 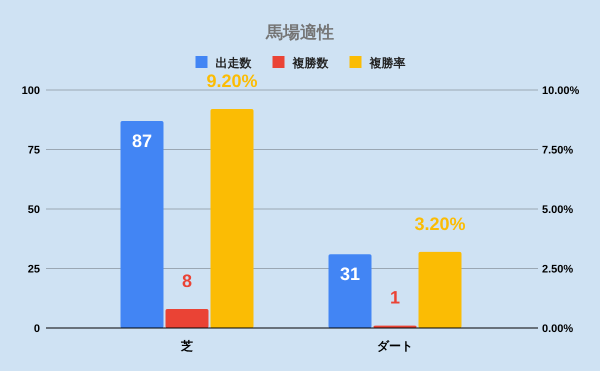 I want to click on data-label: 3.20%, so click(x=440, y=224).